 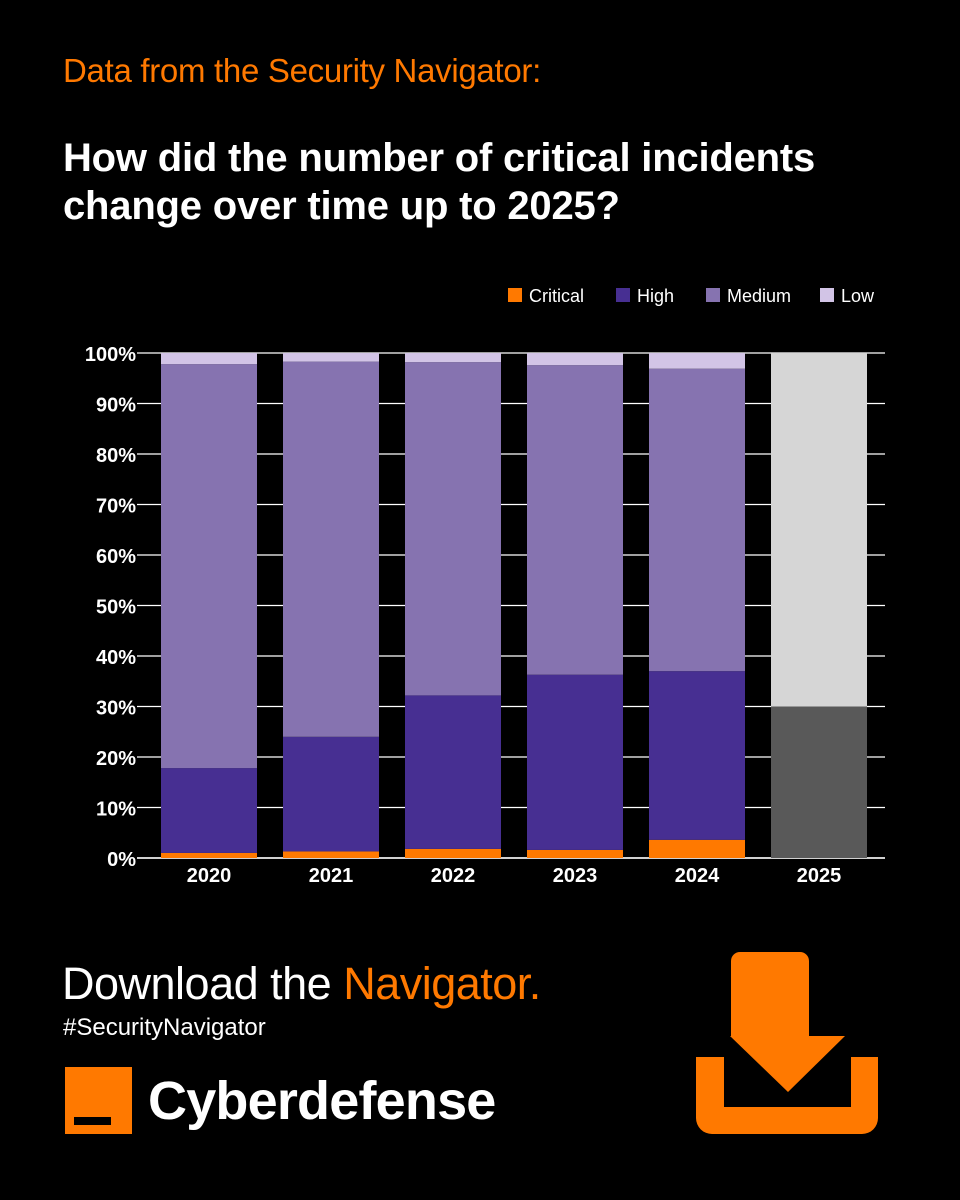 What do you see at coordinates (203, 983) in the screenshot?
I see `cta-prefix: Download the` at bounding box center [203, 983].